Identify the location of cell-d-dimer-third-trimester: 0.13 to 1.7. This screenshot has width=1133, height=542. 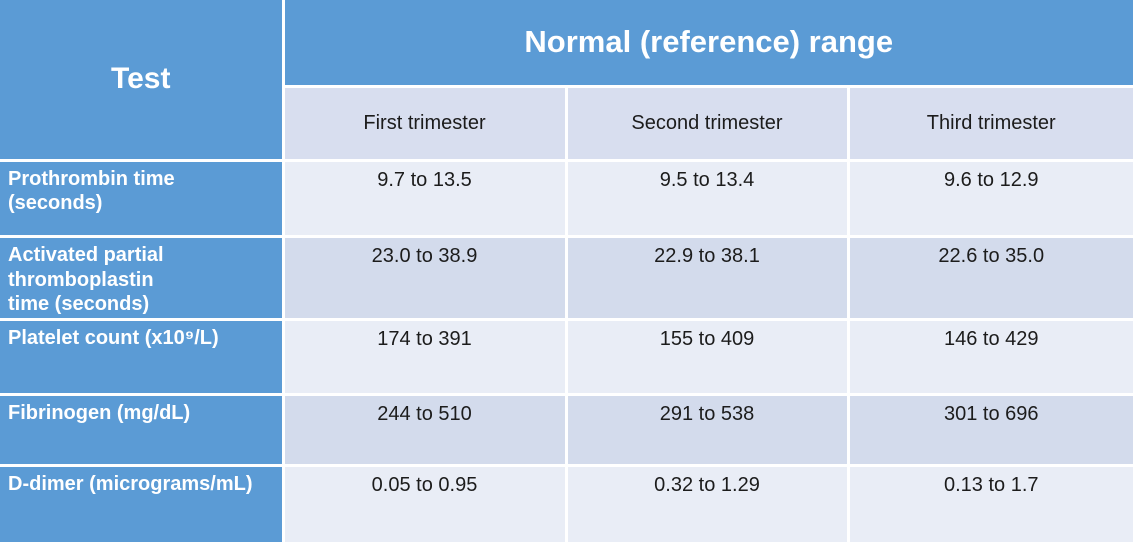
(989, 502).